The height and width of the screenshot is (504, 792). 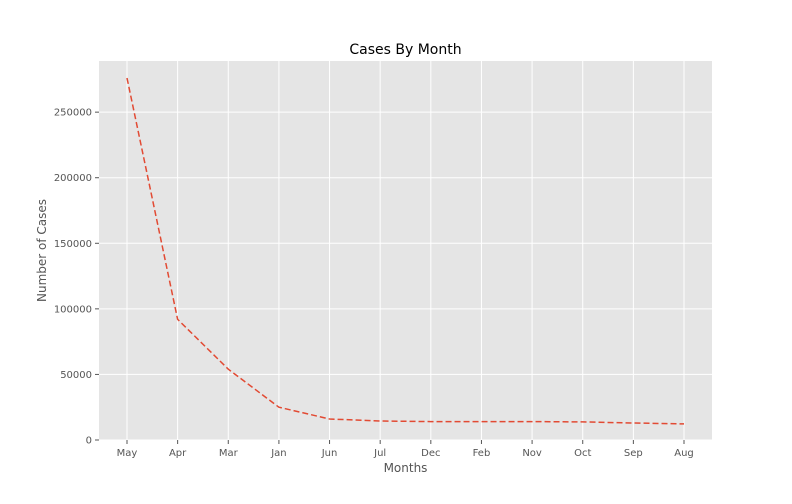 I want to click on y-tick-label: 0, so click(x=89, y=441).